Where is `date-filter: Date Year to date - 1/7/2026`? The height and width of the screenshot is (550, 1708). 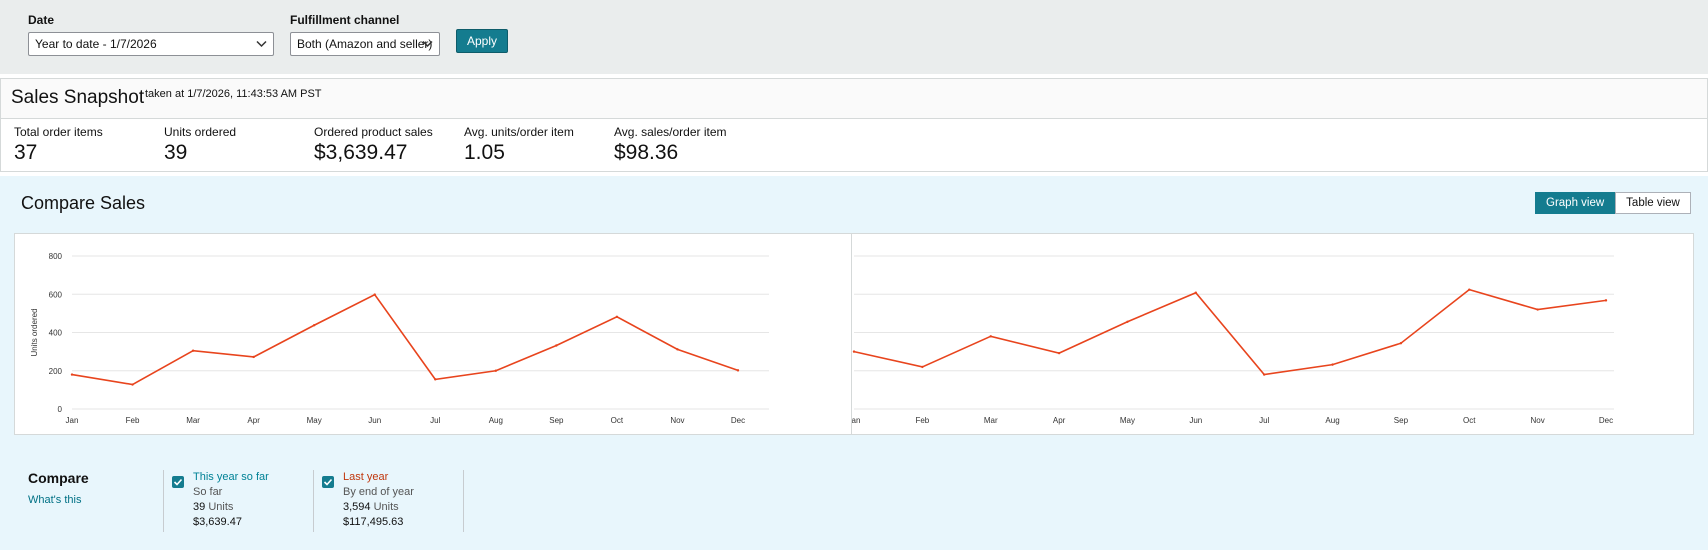 date-filter: Date Year to date - 1/7/2026 is located at coordinates (151, 34).